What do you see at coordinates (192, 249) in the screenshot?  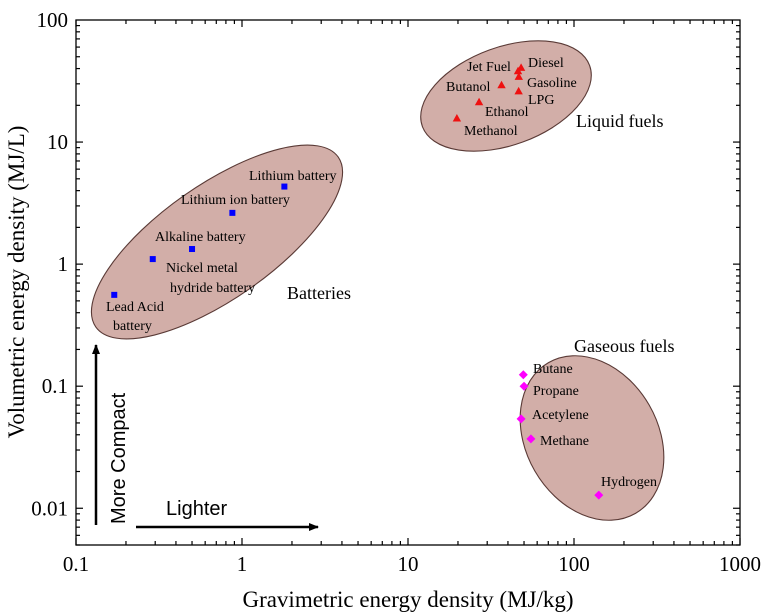 I see `point-alkaline-battery` at bounding box center [192, 249].